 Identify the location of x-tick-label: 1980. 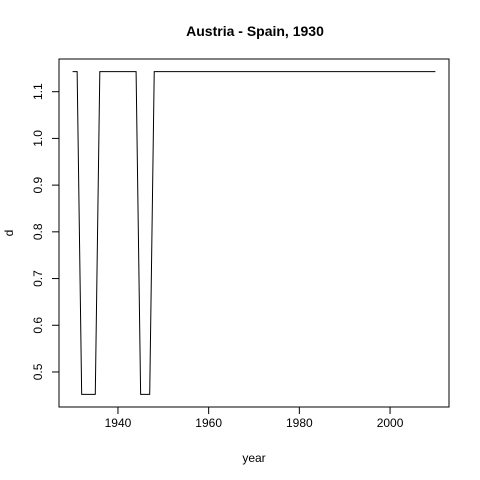
(299, 423).